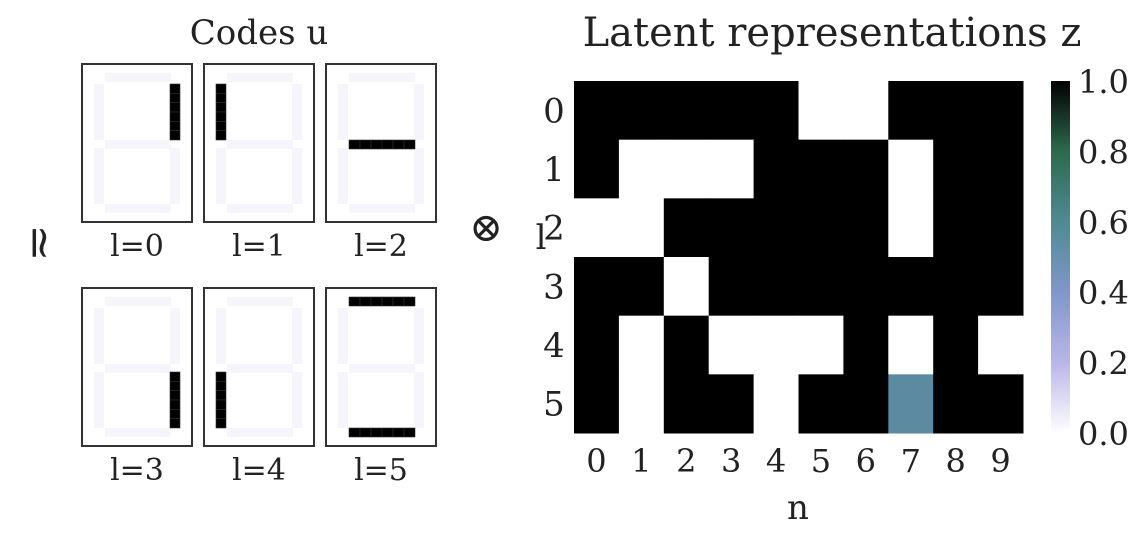  Describe the element at coordinates (1103, 293) in the screenshot. I see `colorbar-tick-label: 0.4` at that location.